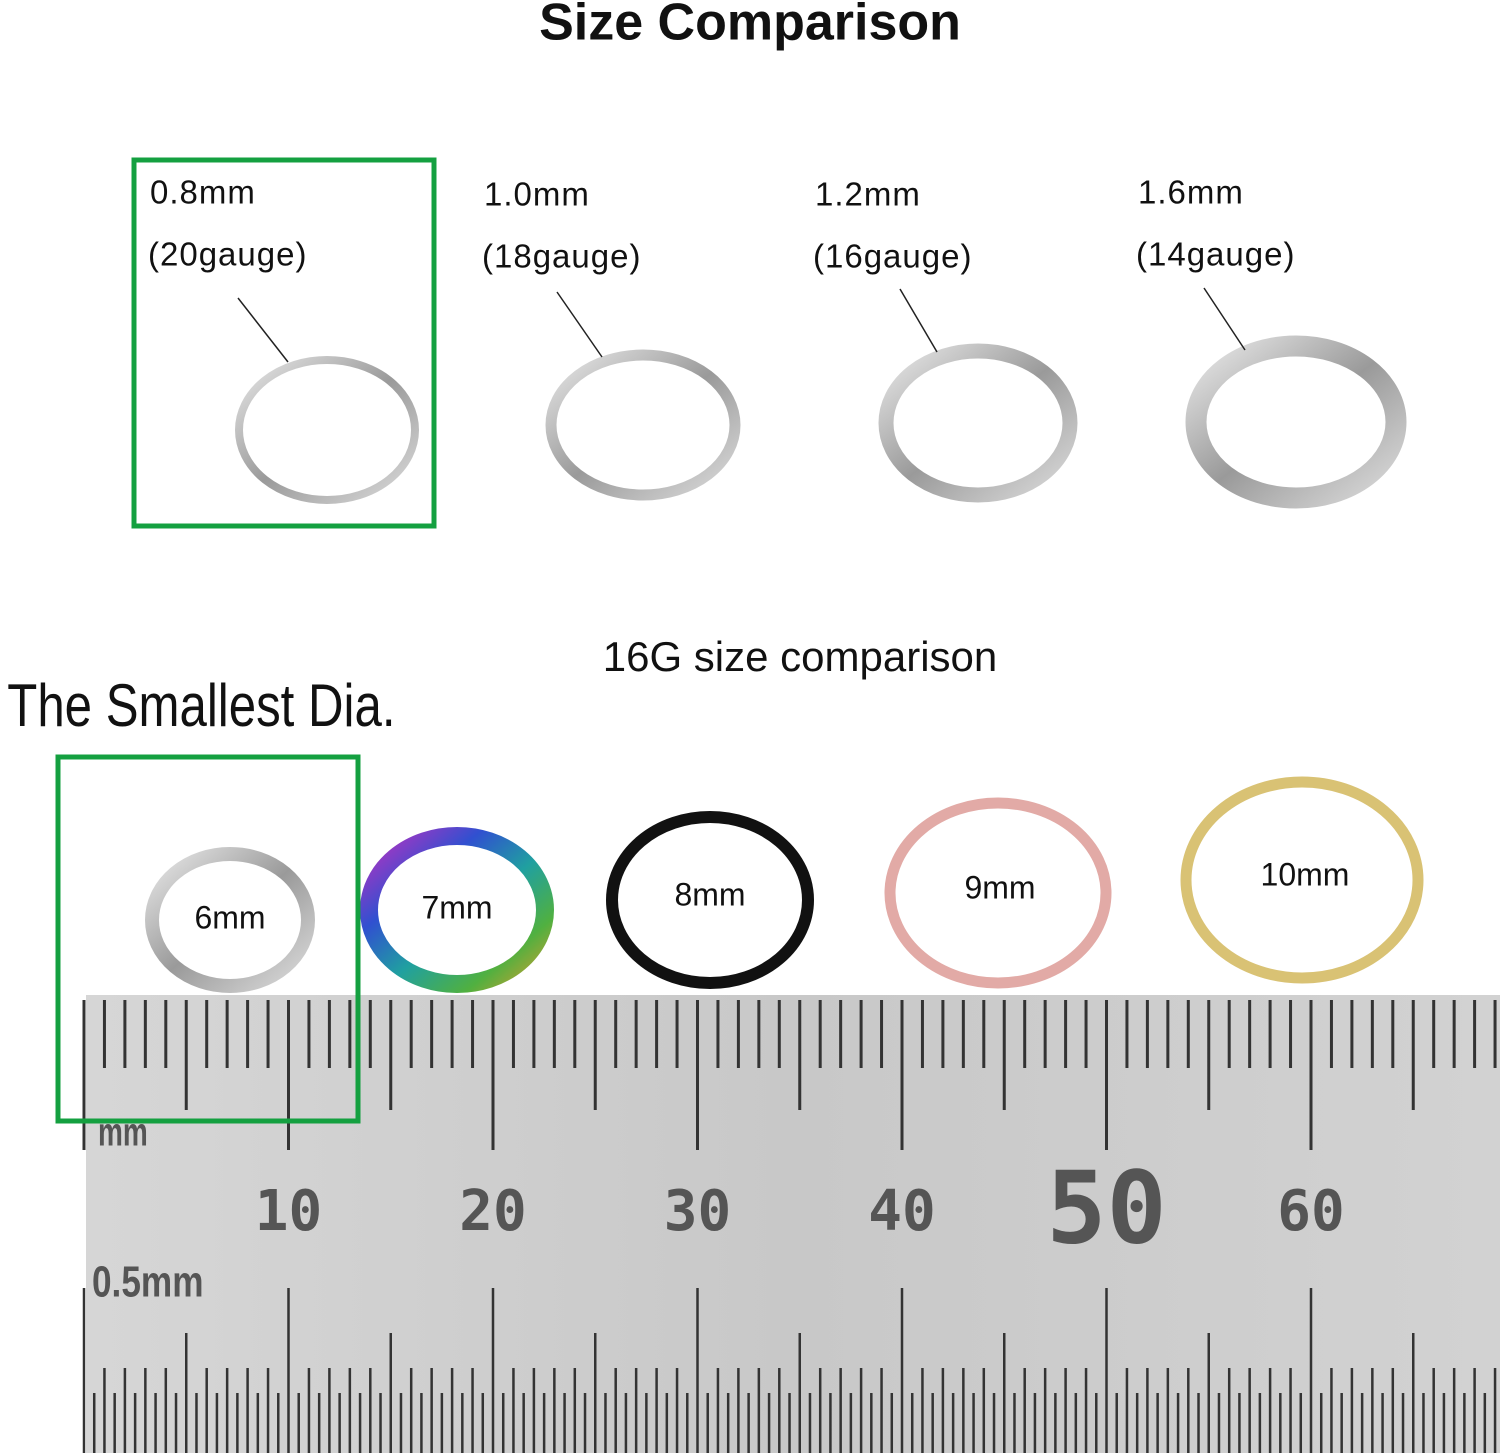 This screenshot has width=1500, height=1453. What do you see at coordinates (901, 1211) in the screenshot?
I see `ruler-number: 40` at bounding box center [901, 1211].